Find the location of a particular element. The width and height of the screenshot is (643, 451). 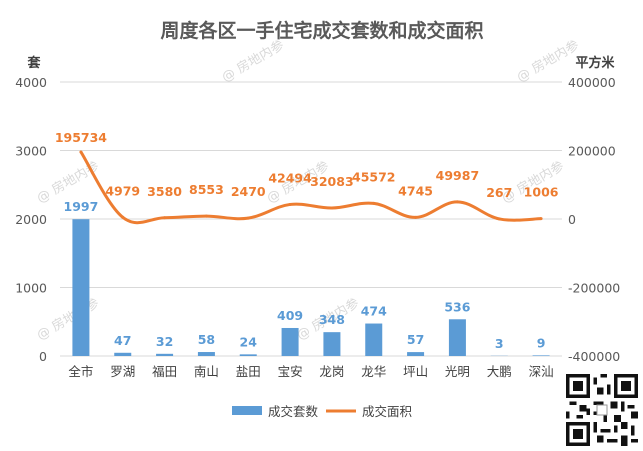

left-axis-tick-label: 1000 is located at coordinates (31, 288).